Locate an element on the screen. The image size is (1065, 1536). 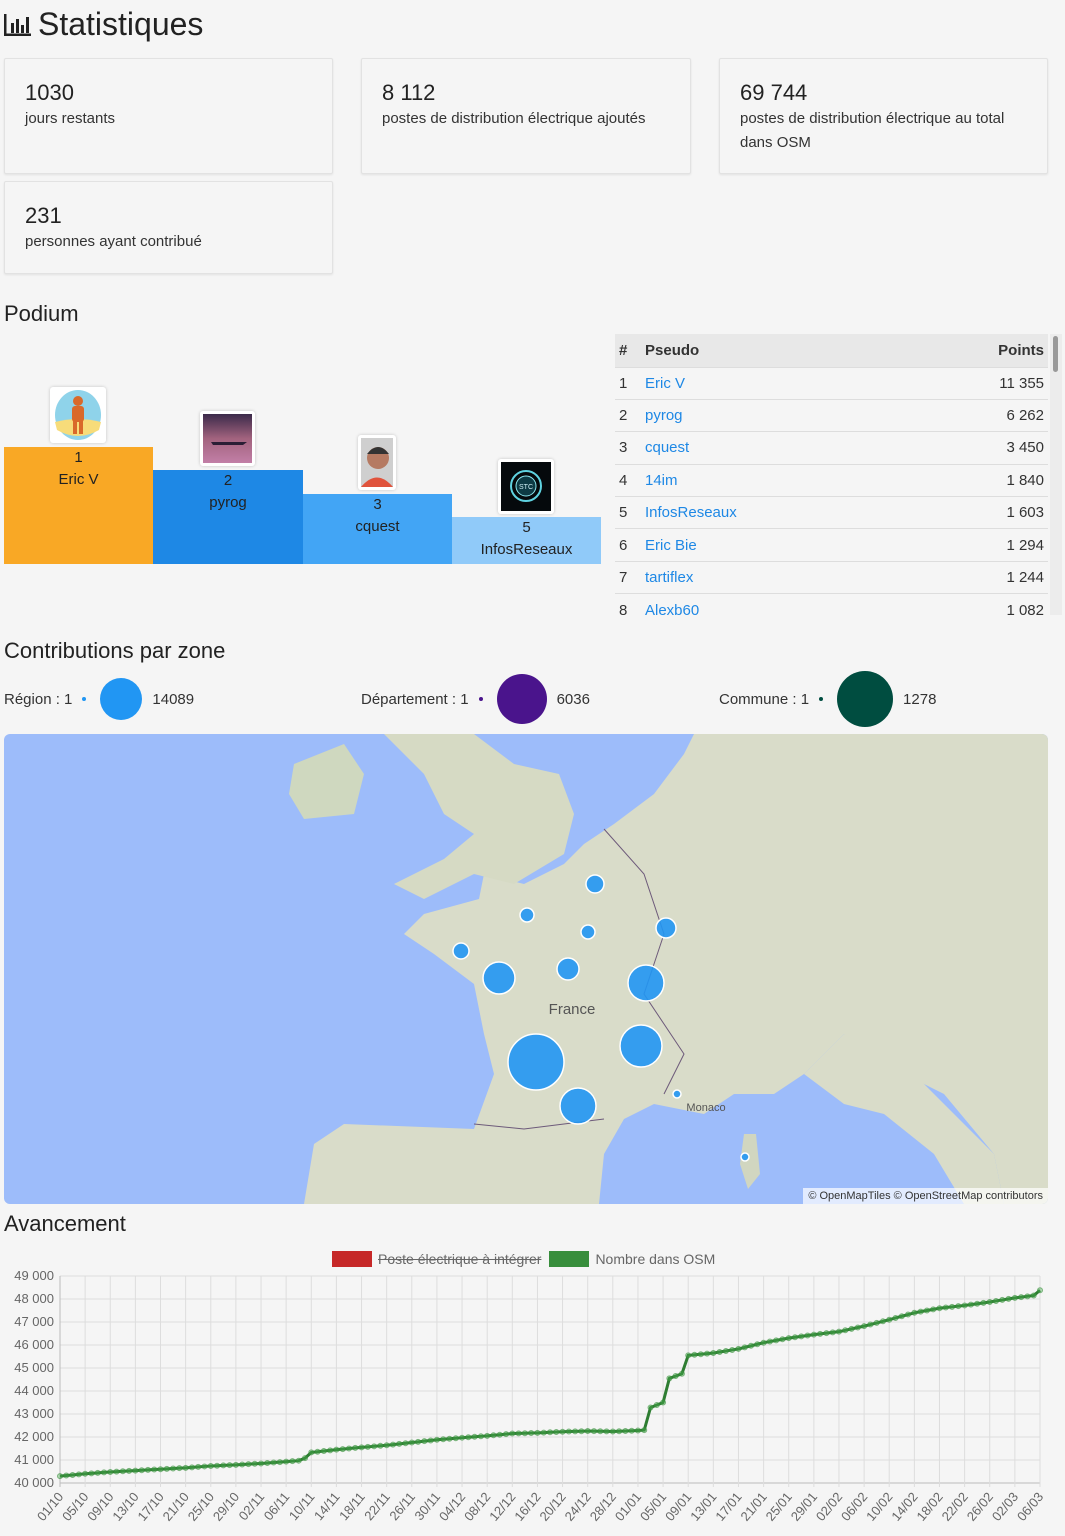
row-pseudo: Alexb60 is located at coordinates (773, 604).